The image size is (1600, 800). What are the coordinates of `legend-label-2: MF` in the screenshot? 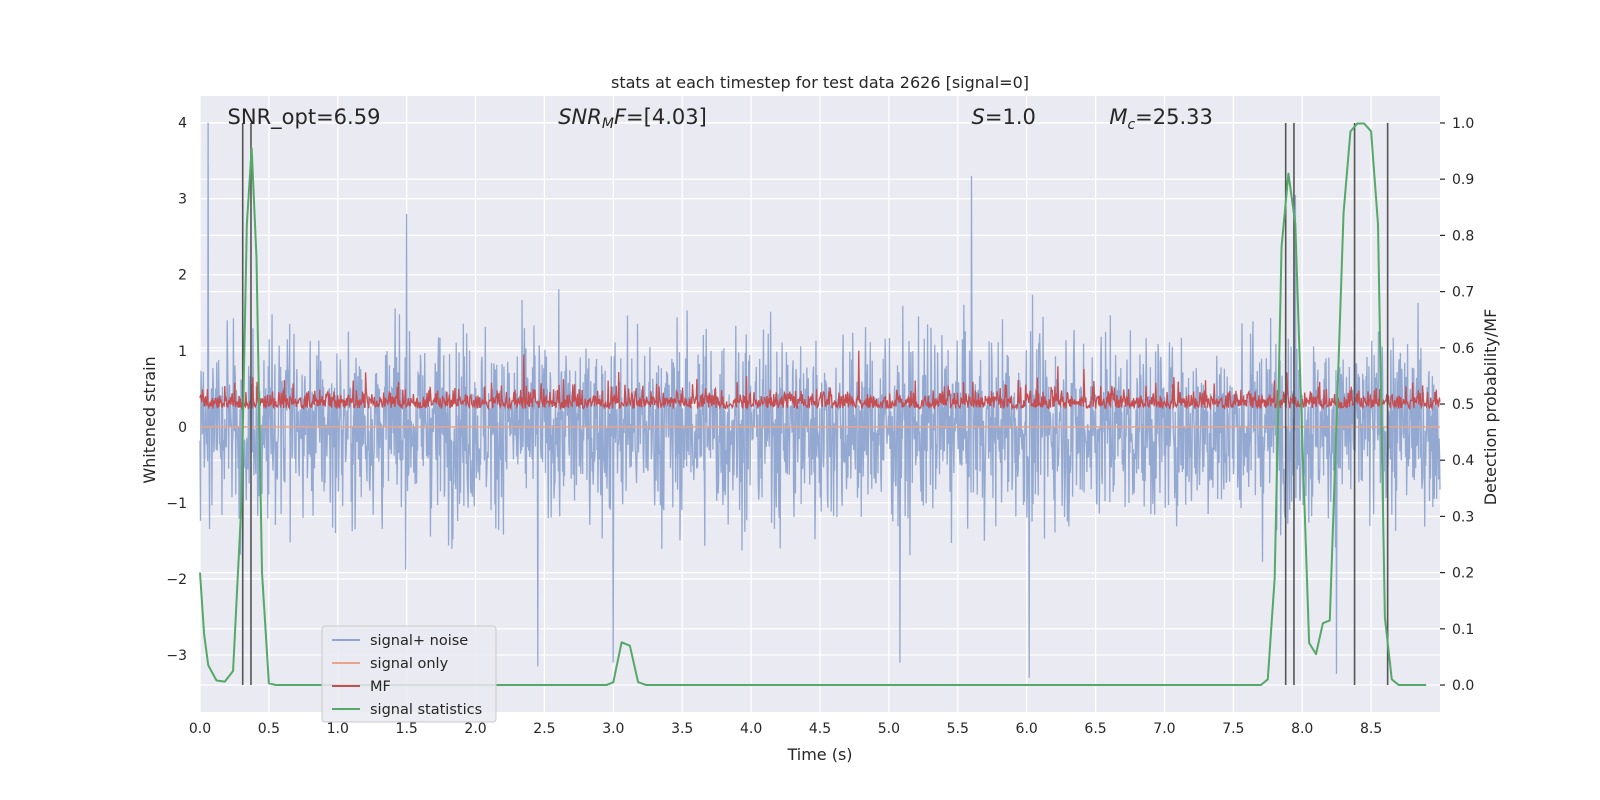 It's located at (380, 687).